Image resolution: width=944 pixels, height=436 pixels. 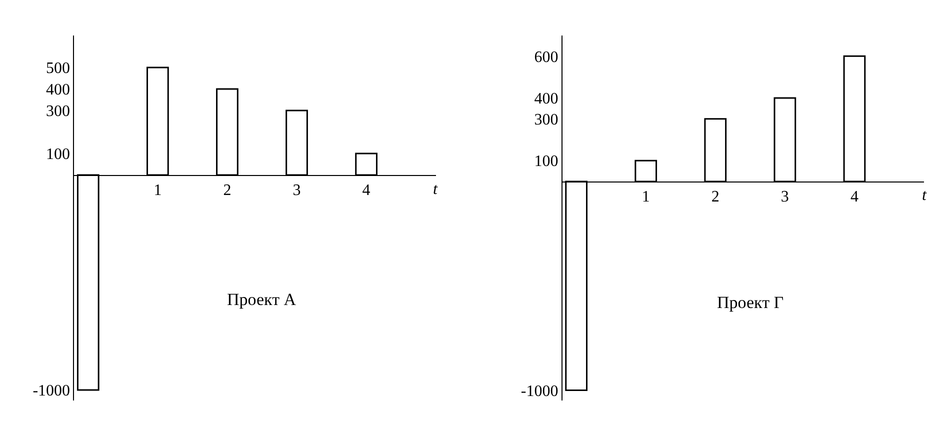 I want to click on text: Проект Г, so click(x=750, y=302).